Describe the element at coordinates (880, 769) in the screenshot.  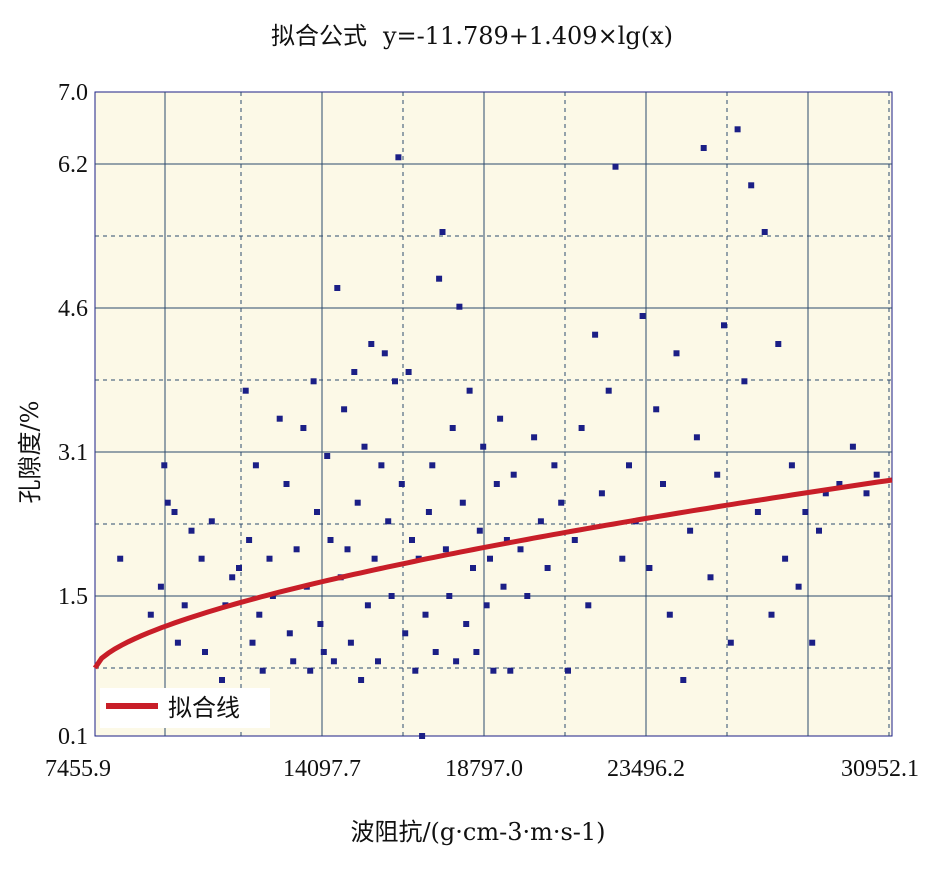
I see `x-tick-label: 30952.1` at that location.